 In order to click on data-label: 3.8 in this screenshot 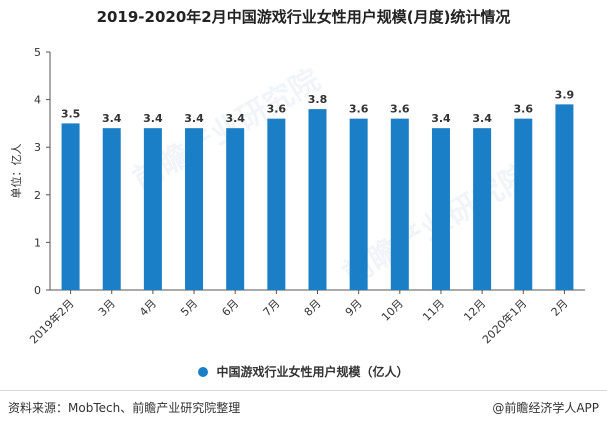, I will do `click(318, 99)`.